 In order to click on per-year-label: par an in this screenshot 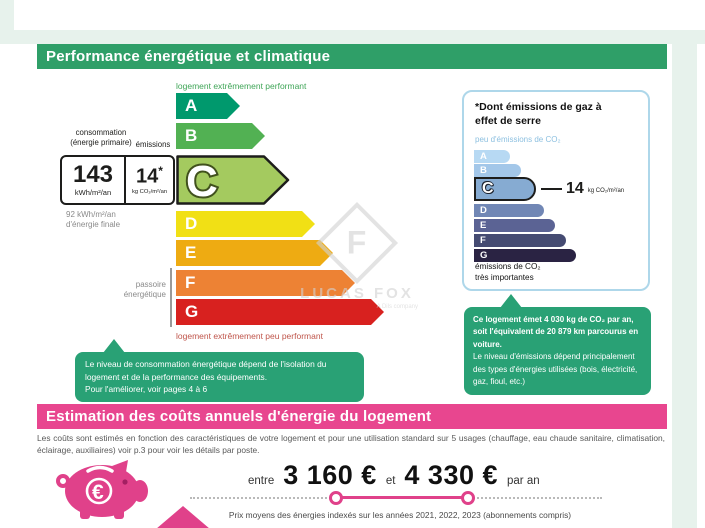, I will do `click(523, 481)`.